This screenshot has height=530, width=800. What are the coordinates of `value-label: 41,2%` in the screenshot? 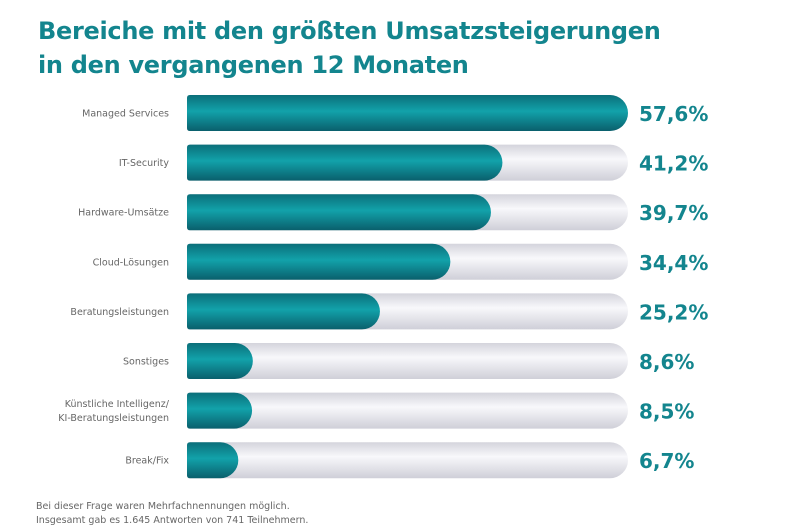 It's located at (673, 164).